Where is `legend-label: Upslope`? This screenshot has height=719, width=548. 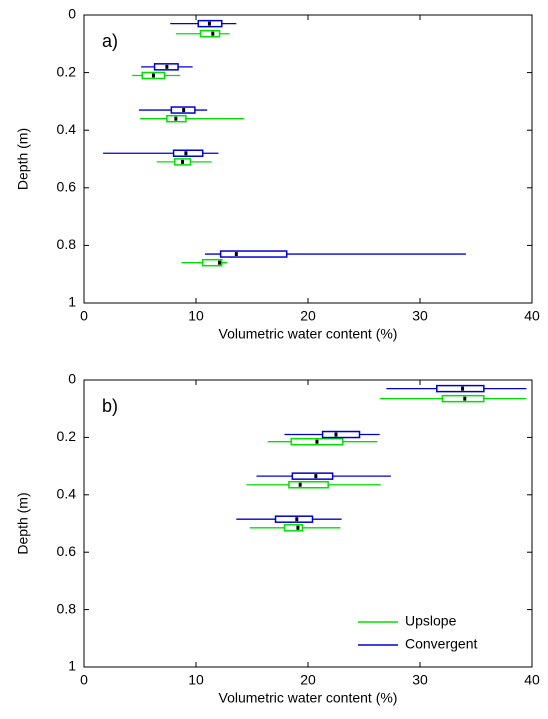 legend-label: Upslope is located at coordinates (431, 621).